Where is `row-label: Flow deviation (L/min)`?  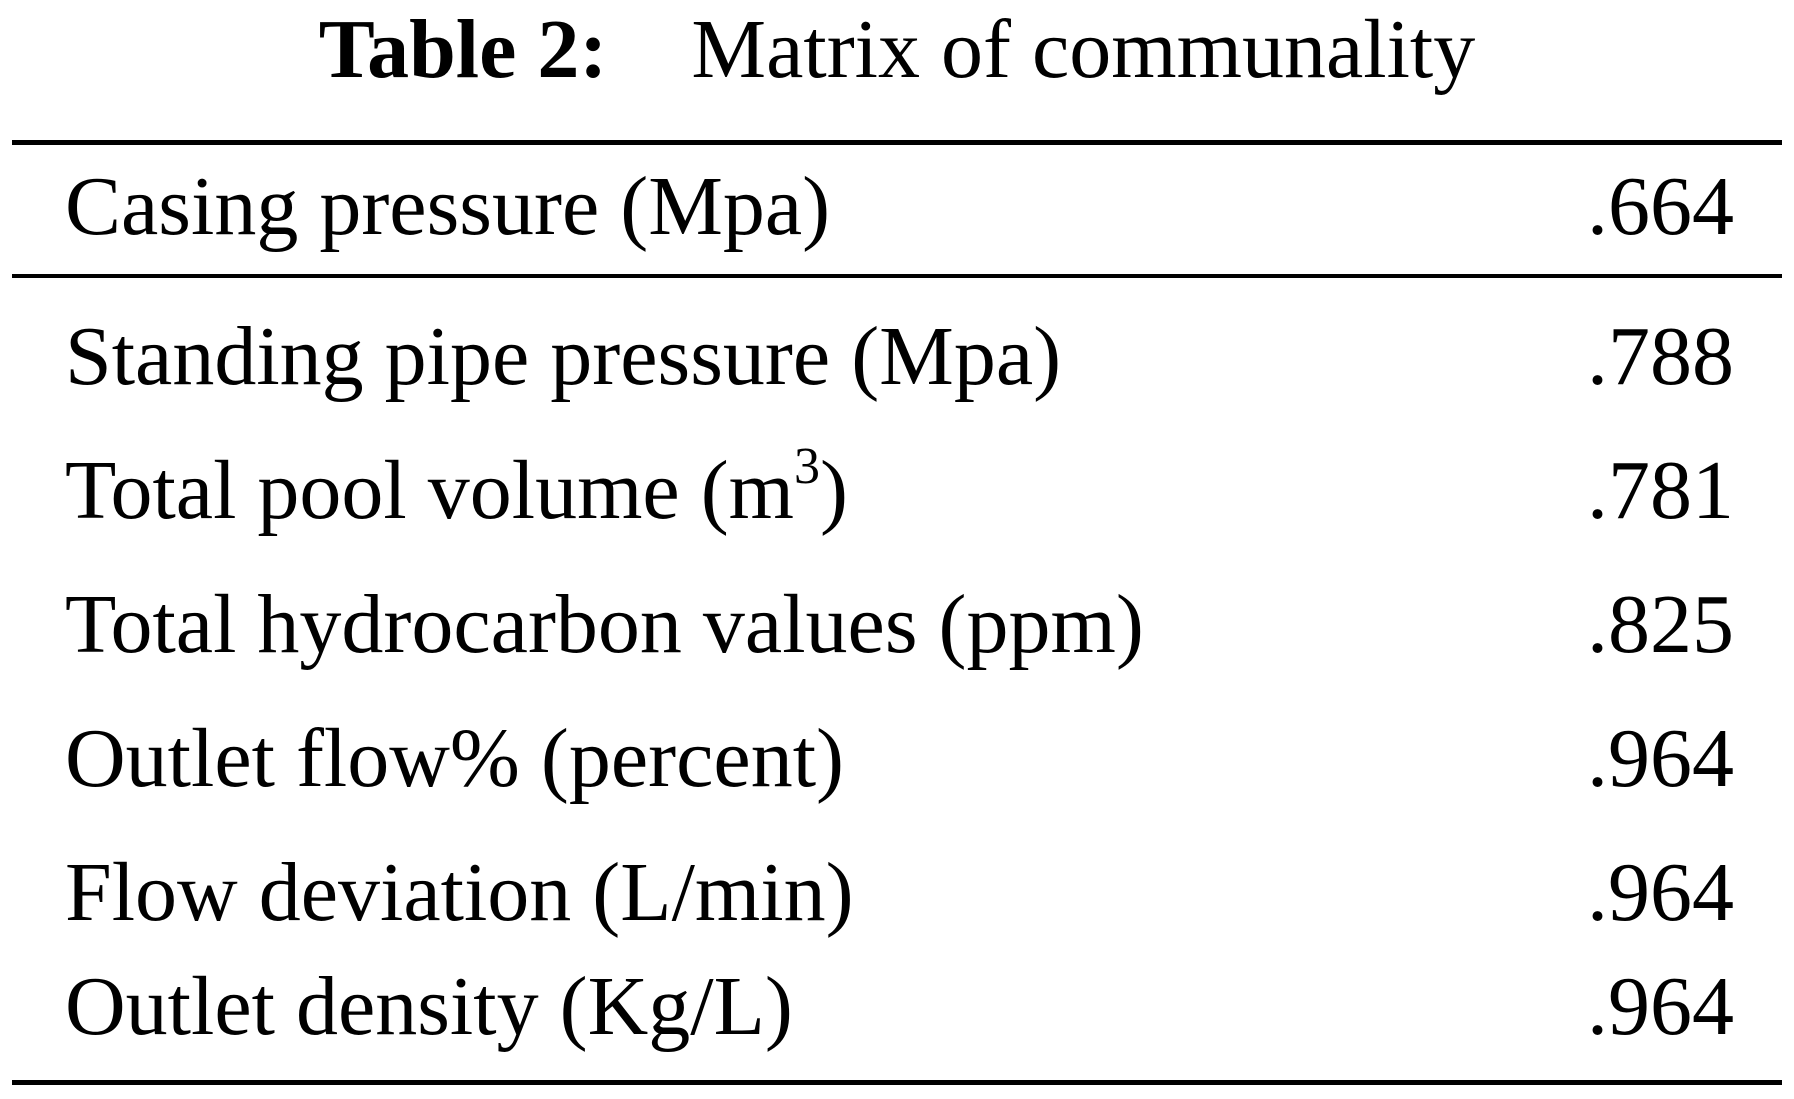 row-label: Flow deviation (L/min) is located at coordinates (459, 892).